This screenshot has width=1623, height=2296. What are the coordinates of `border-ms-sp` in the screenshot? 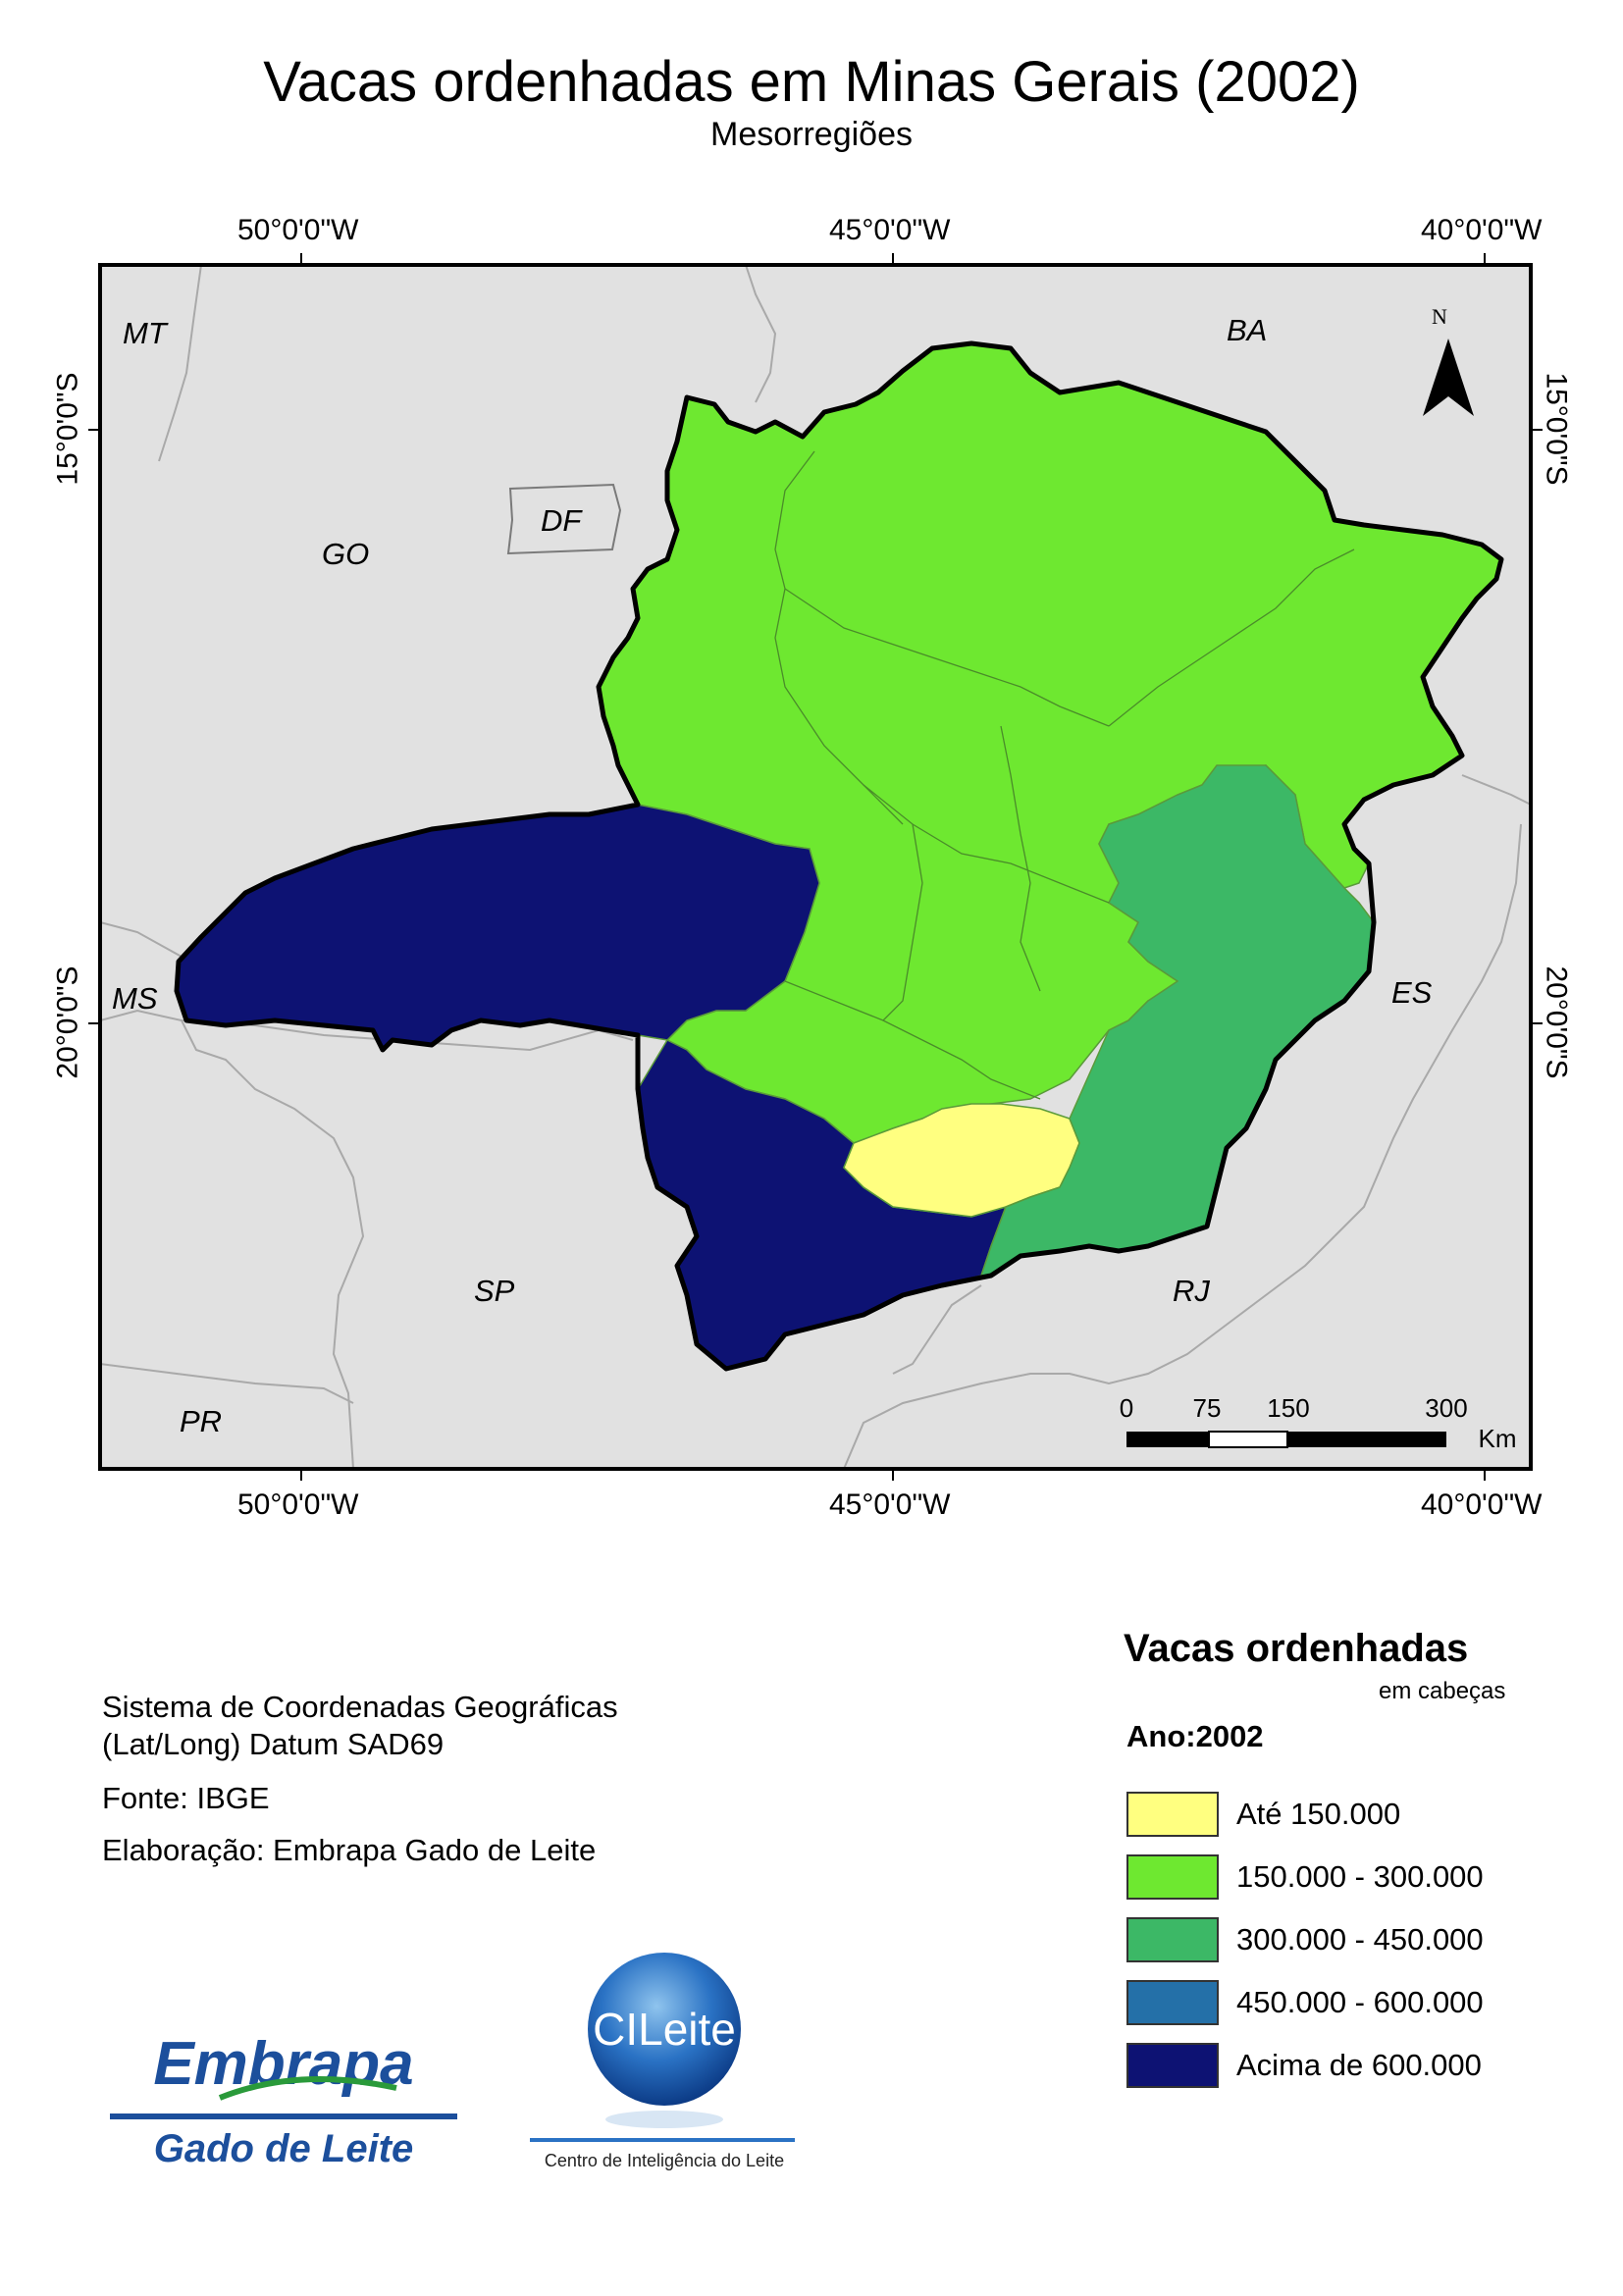 It's located at (232, 1239).